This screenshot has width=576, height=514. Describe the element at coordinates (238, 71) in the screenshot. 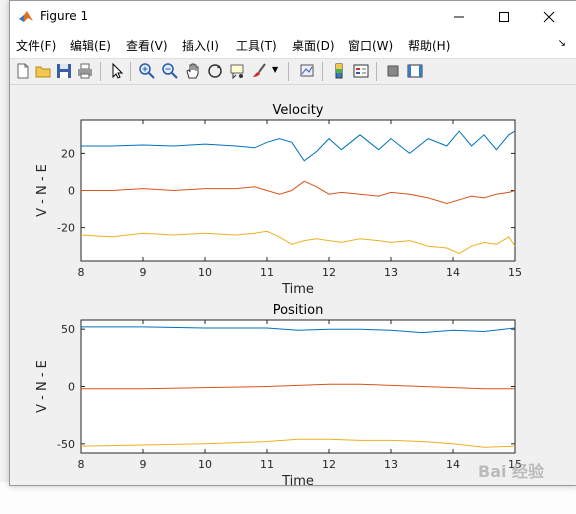

I see `data-cursor-icon` at that location.